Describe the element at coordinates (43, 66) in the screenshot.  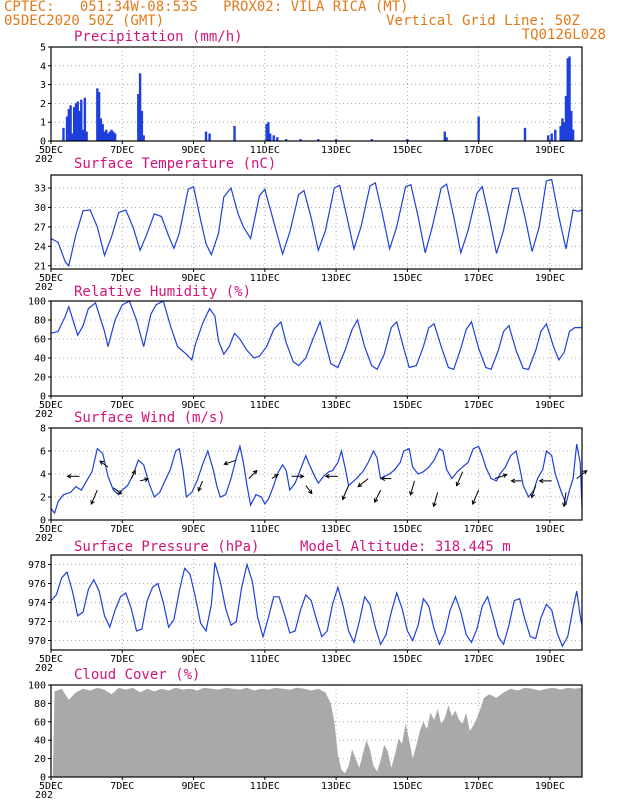
I see `precip-ytick-label: 4` at that location.